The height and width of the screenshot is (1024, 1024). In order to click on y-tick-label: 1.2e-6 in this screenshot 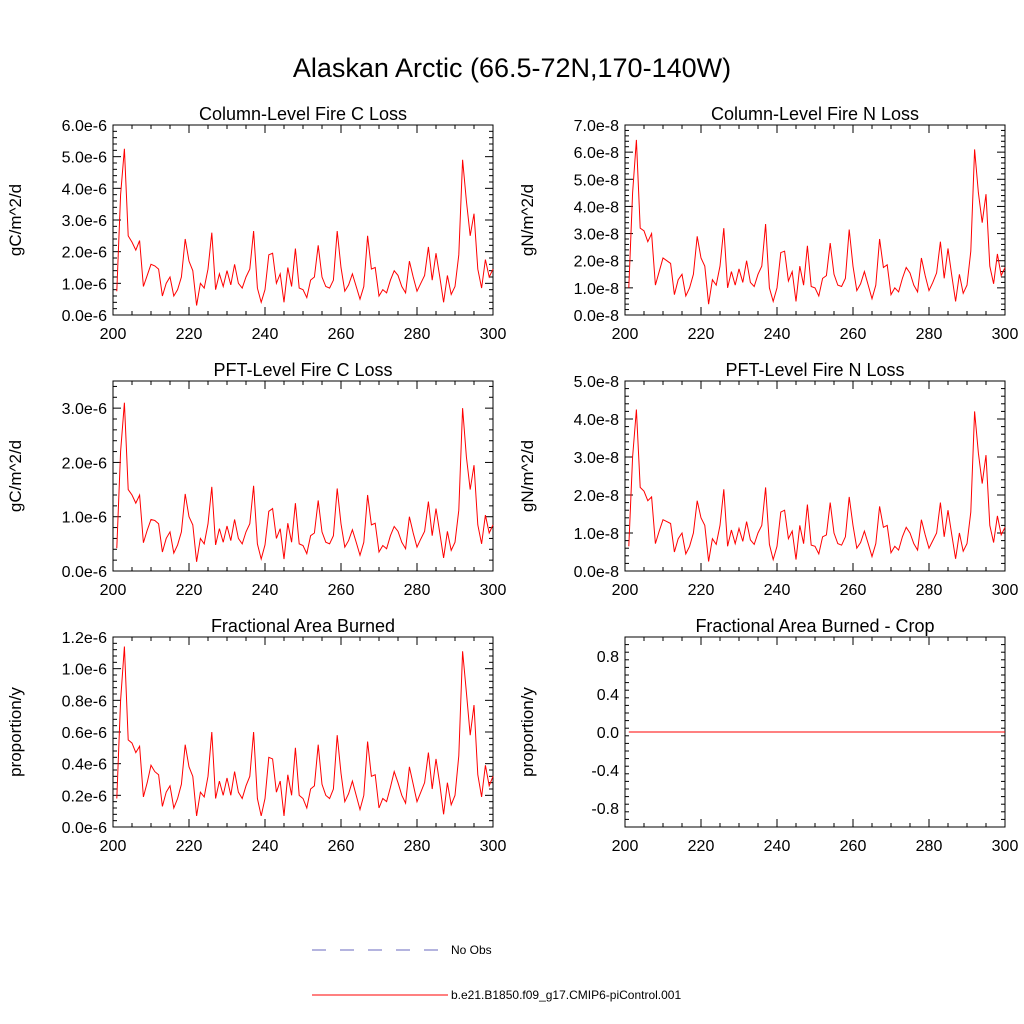, I will do `click(84, 638)`.